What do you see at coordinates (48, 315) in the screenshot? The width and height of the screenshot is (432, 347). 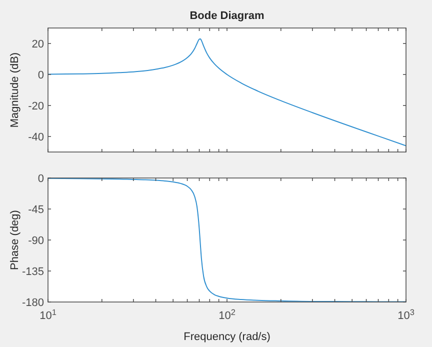 I see `x-tick-label: 10$^{1}$` at bounding box center [48, 315].